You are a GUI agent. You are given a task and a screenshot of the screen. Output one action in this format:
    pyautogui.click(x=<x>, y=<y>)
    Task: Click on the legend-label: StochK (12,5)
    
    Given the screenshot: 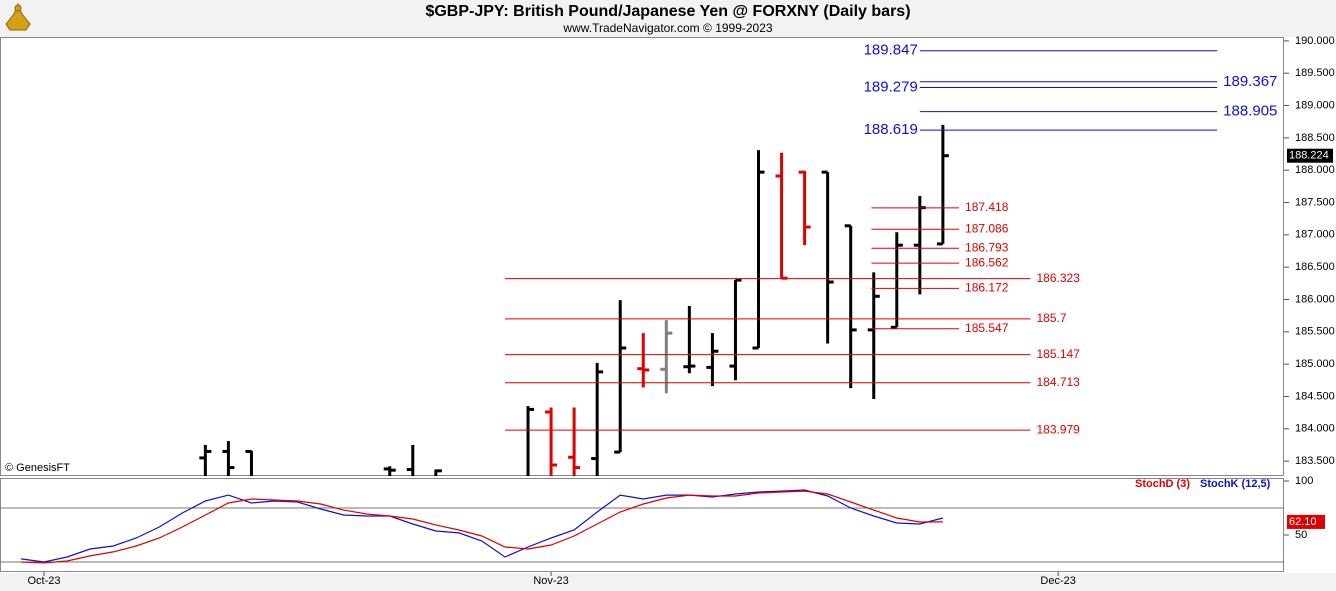 What is the action you would take?
    pyautogui.click(x=1235, y=484)
    